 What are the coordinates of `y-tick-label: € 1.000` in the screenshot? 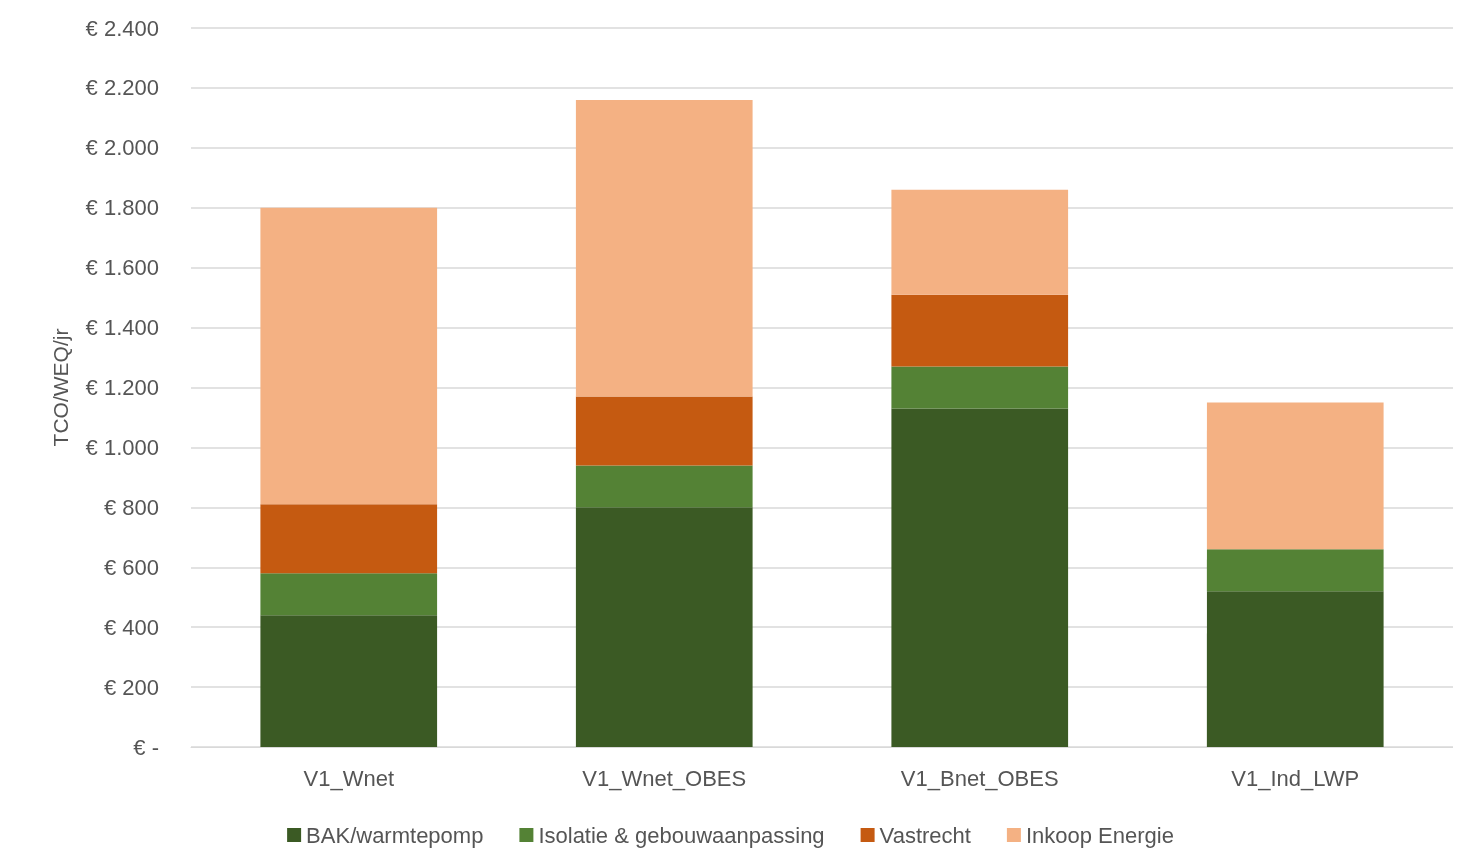 It's located at (122, 447).